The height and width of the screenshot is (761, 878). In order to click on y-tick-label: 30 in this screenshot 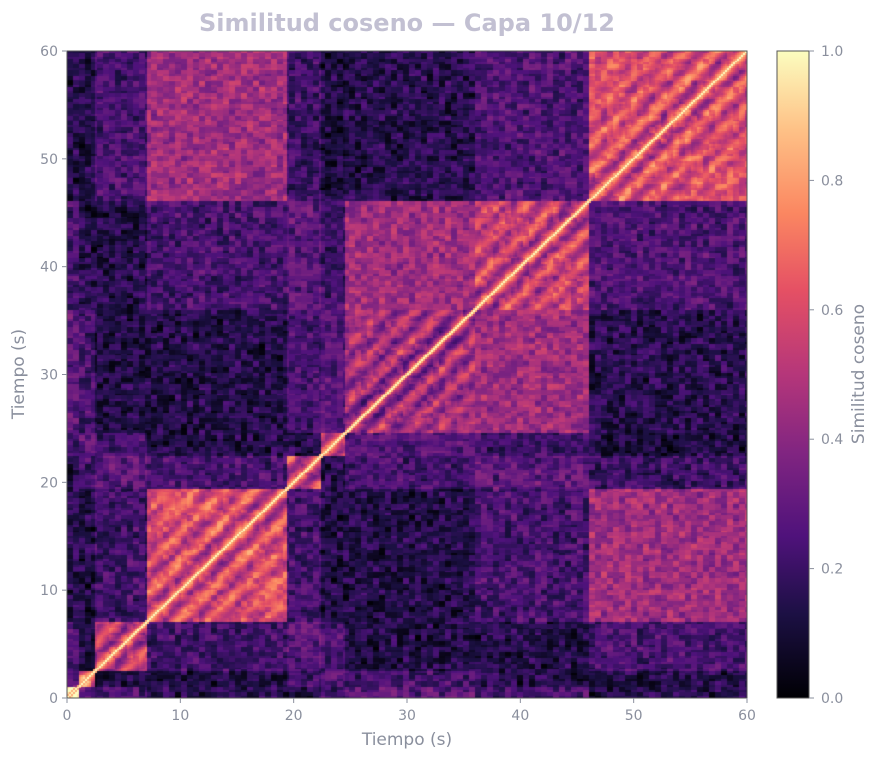, I will do `click(49, 376)`.